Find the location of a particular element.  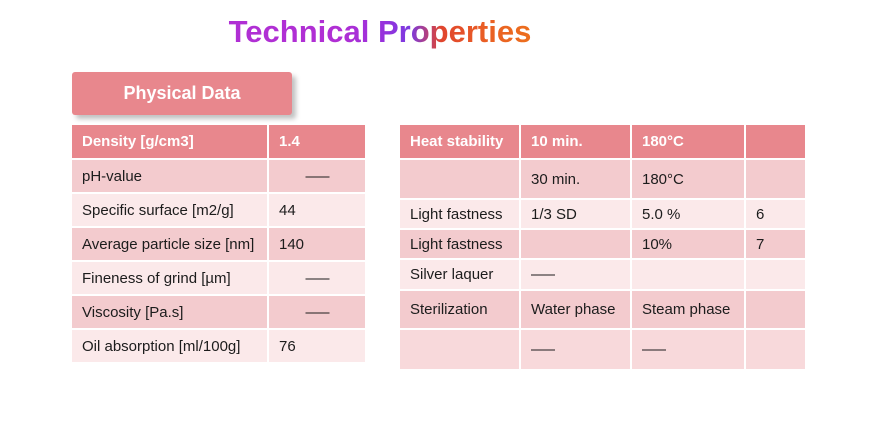

table-cell: 10% is located at coordinates (688, 244).